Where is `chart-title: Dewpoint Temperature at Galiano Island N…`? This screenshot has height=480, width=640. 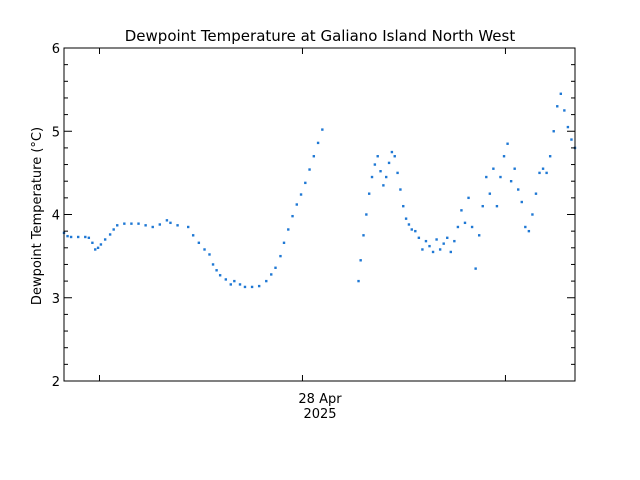
chart-title: Dewpoint Temperature at Galiano Island N… is located at coordinates (320, 36).